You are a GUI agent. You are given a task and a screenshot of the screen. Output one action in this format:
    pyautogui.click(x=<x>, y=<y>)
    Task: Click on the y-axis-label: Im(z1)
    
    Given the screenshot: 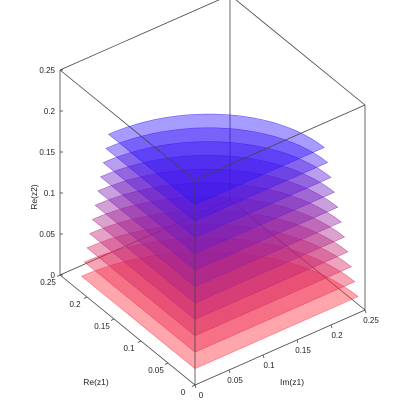 What is the action you would take?
    pyautogui.click(x=292, y=382)
    